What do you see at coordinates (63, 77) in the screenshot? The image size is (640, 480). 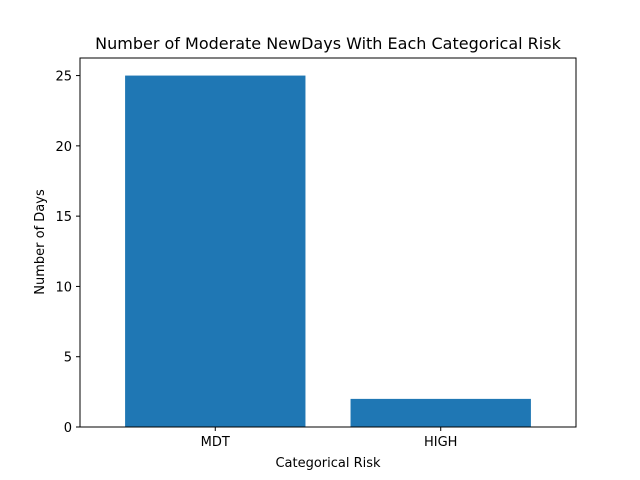 I see `y-tick-label: 25` at bounding box center [63, 77].